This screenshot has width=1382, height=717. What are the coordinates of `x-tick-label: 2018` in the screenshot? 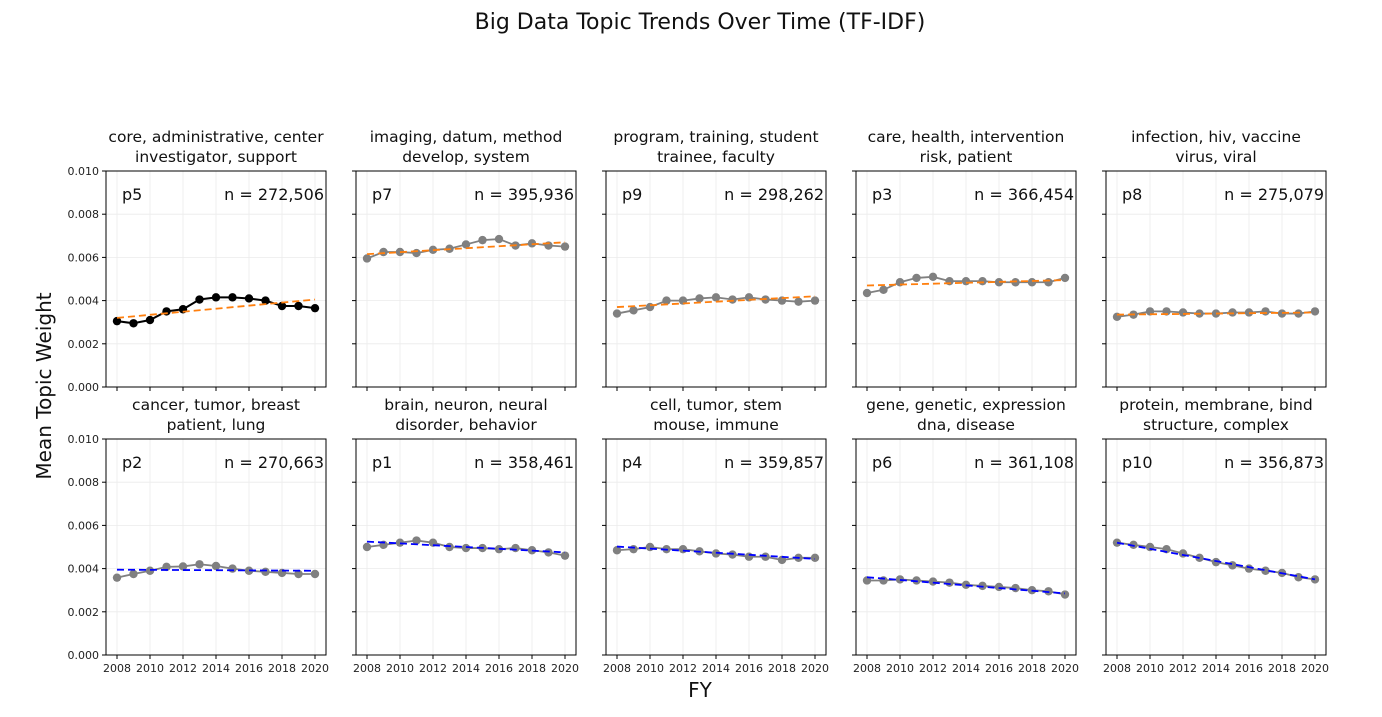 It's located at (782, 668).